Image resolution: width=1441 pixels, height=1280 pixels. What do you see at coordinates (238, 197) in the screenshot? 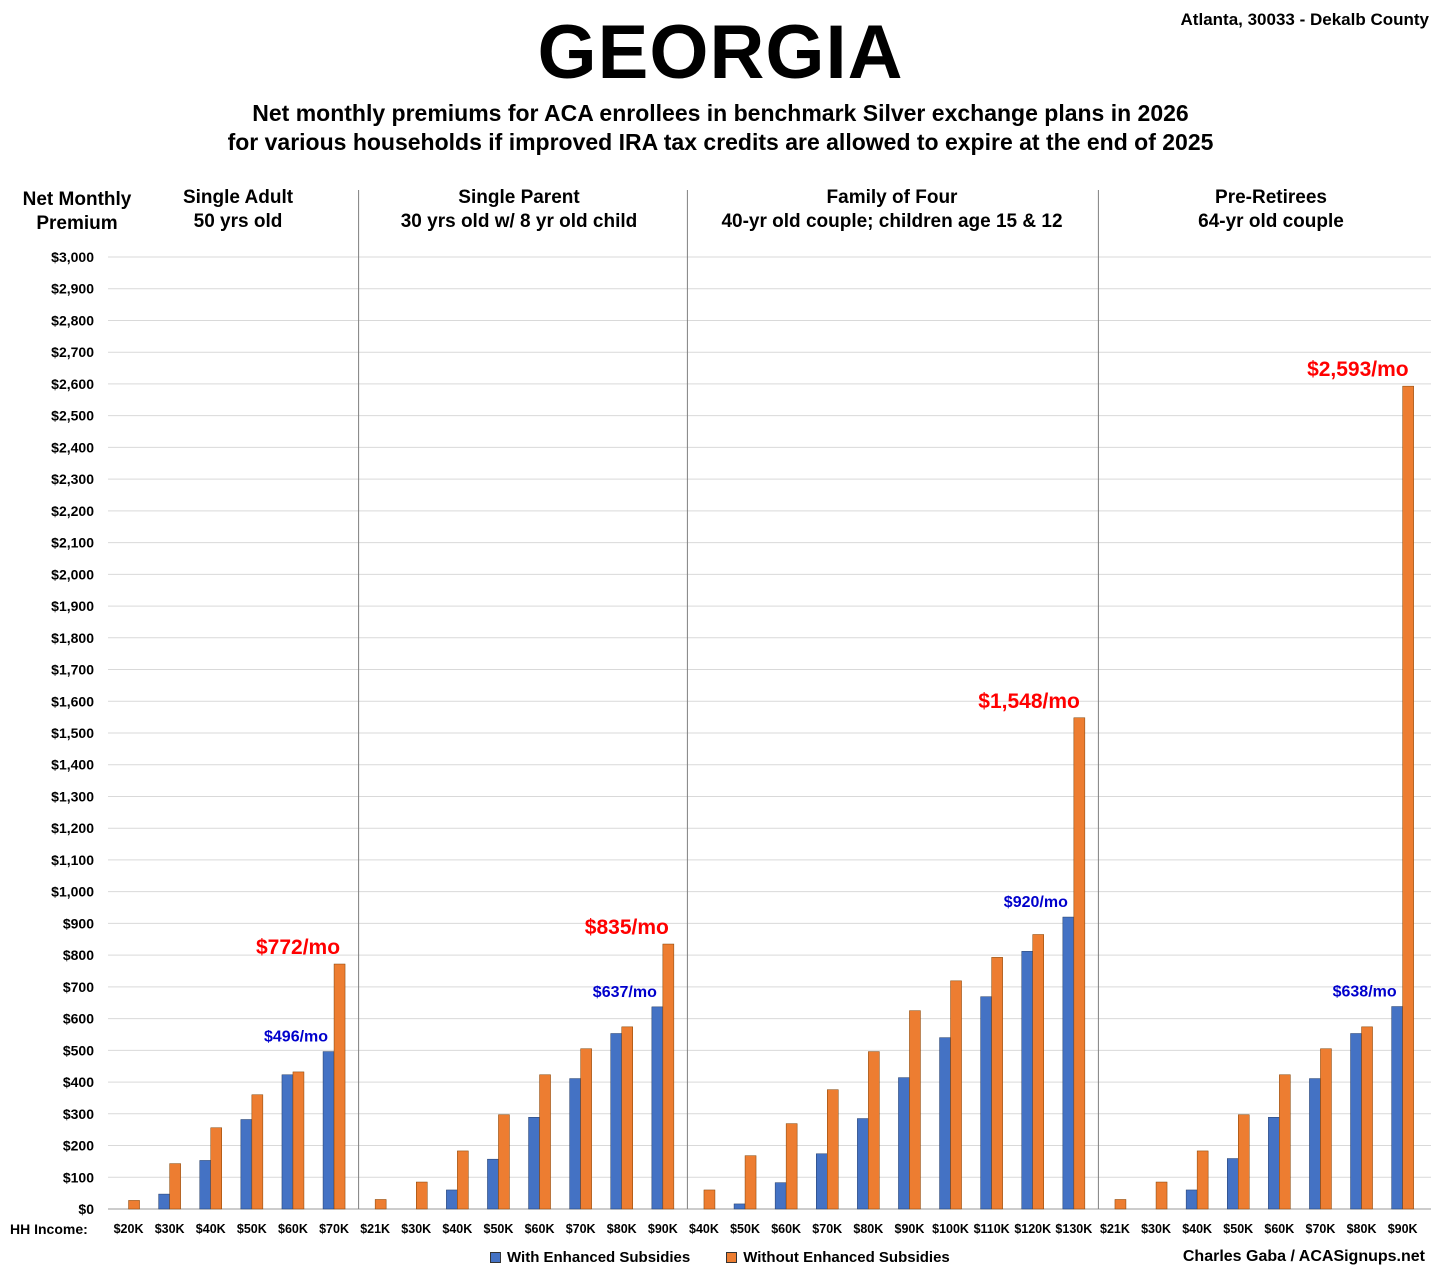
I see `panel-title-line1: Single Adult` at bounding box center [238, 197].